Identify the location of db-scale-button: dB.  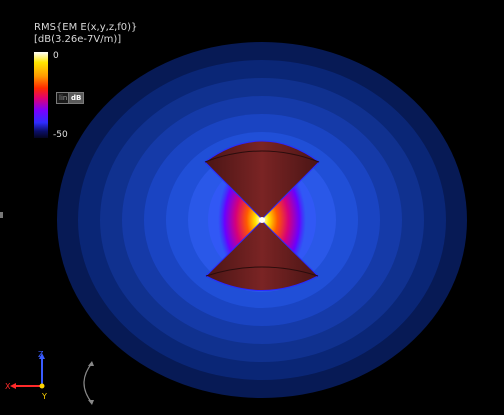
(76, 98).